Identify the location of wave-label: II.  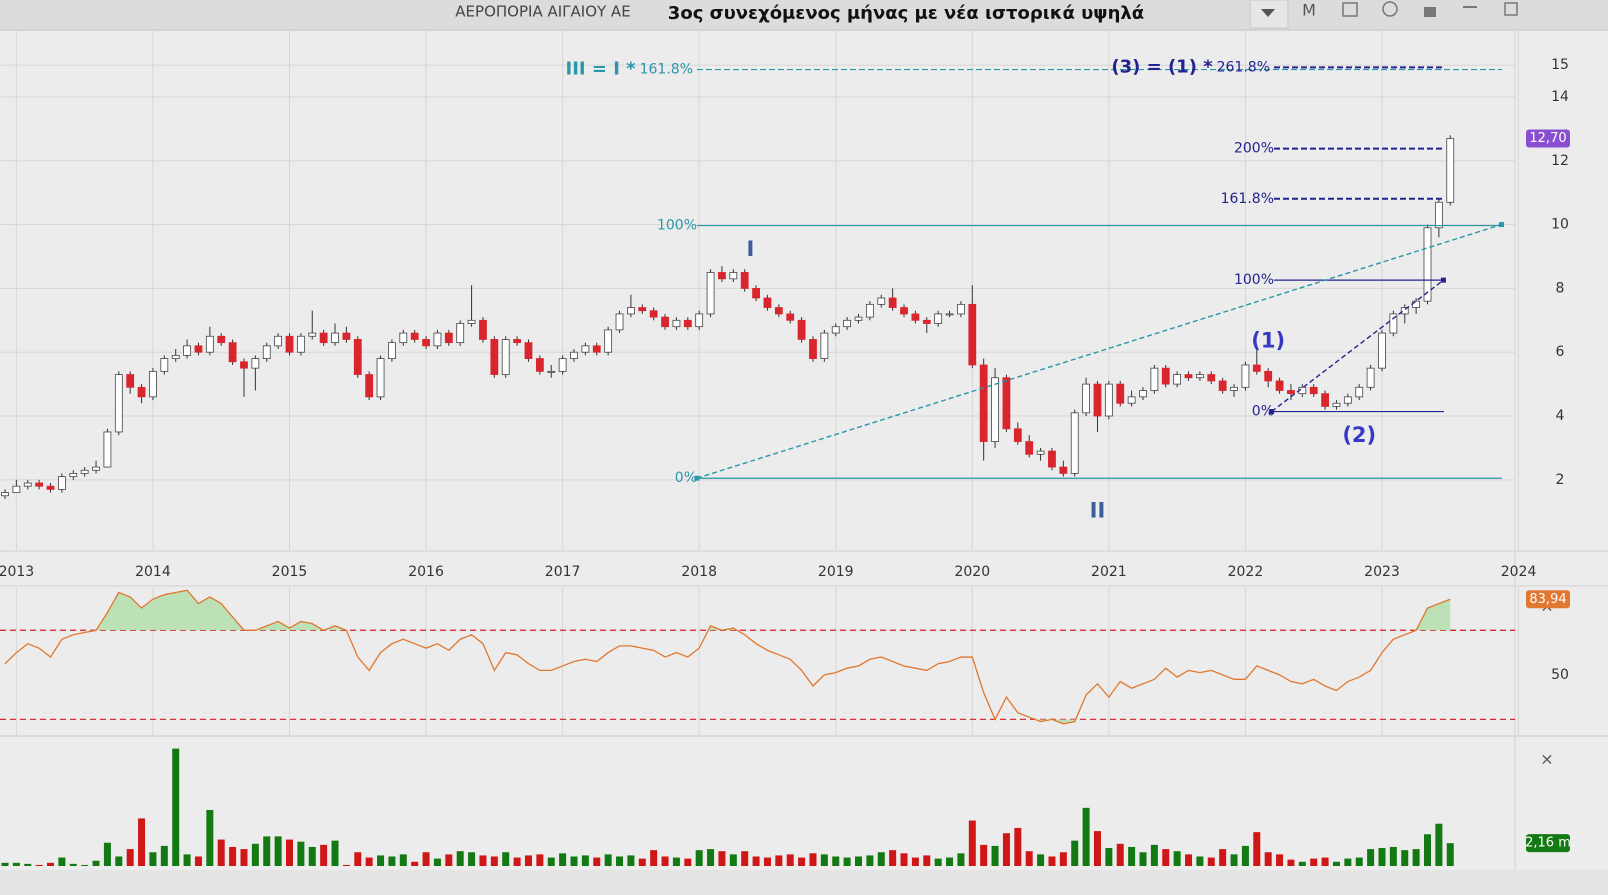
(1098, 511).